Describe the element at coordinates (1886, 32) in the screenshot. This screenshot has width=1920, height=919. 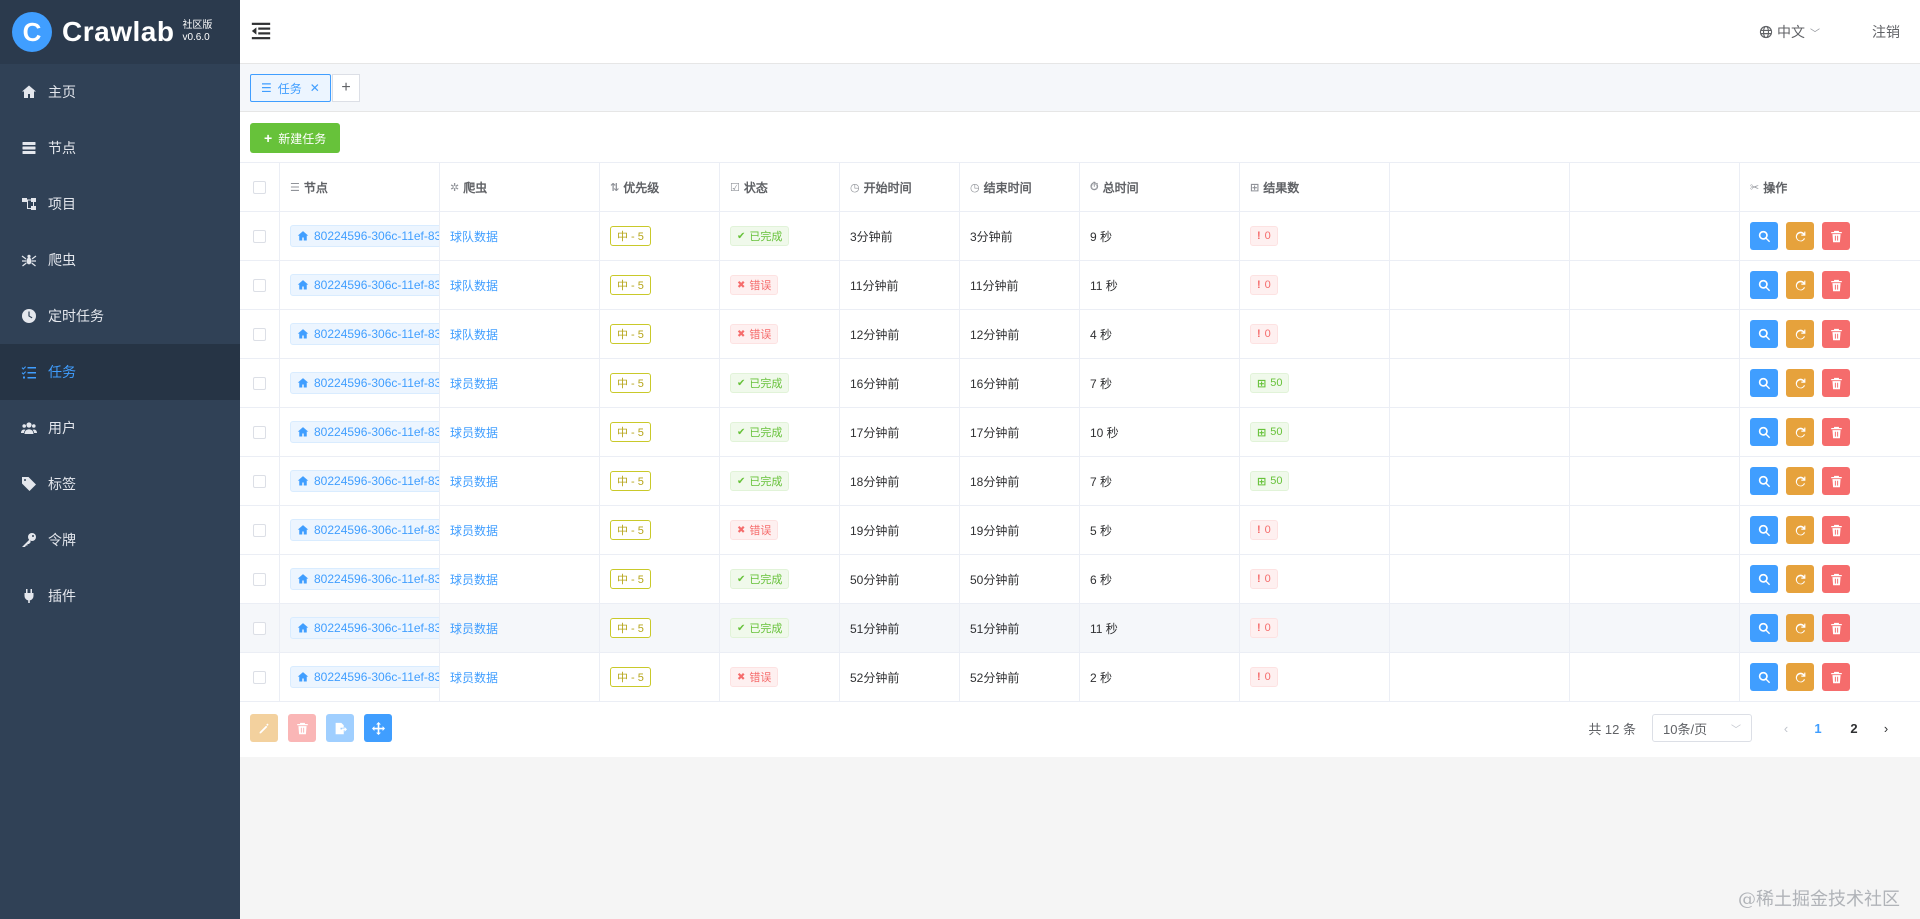
I see `logout-link: 注销` at that location.